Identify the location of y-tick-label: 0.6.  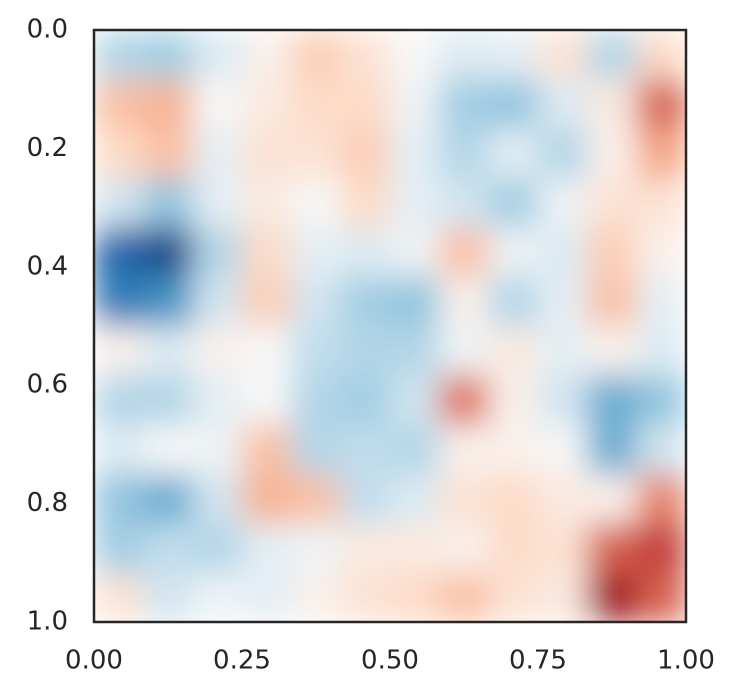
(47, 385).